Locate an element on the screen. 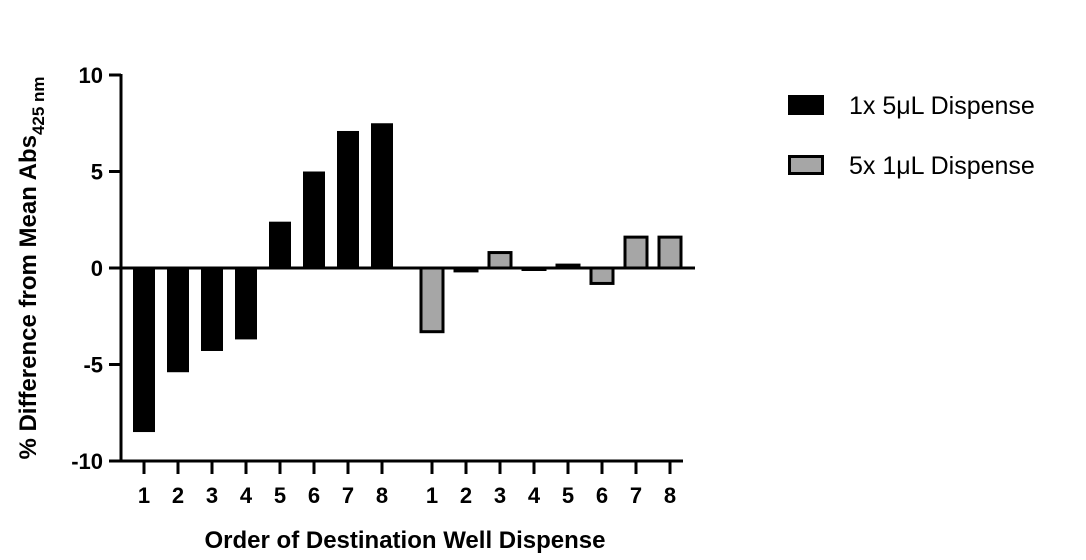  x-axis-title: Order of Destination Well Dispense is located at coordinates (405, 540).